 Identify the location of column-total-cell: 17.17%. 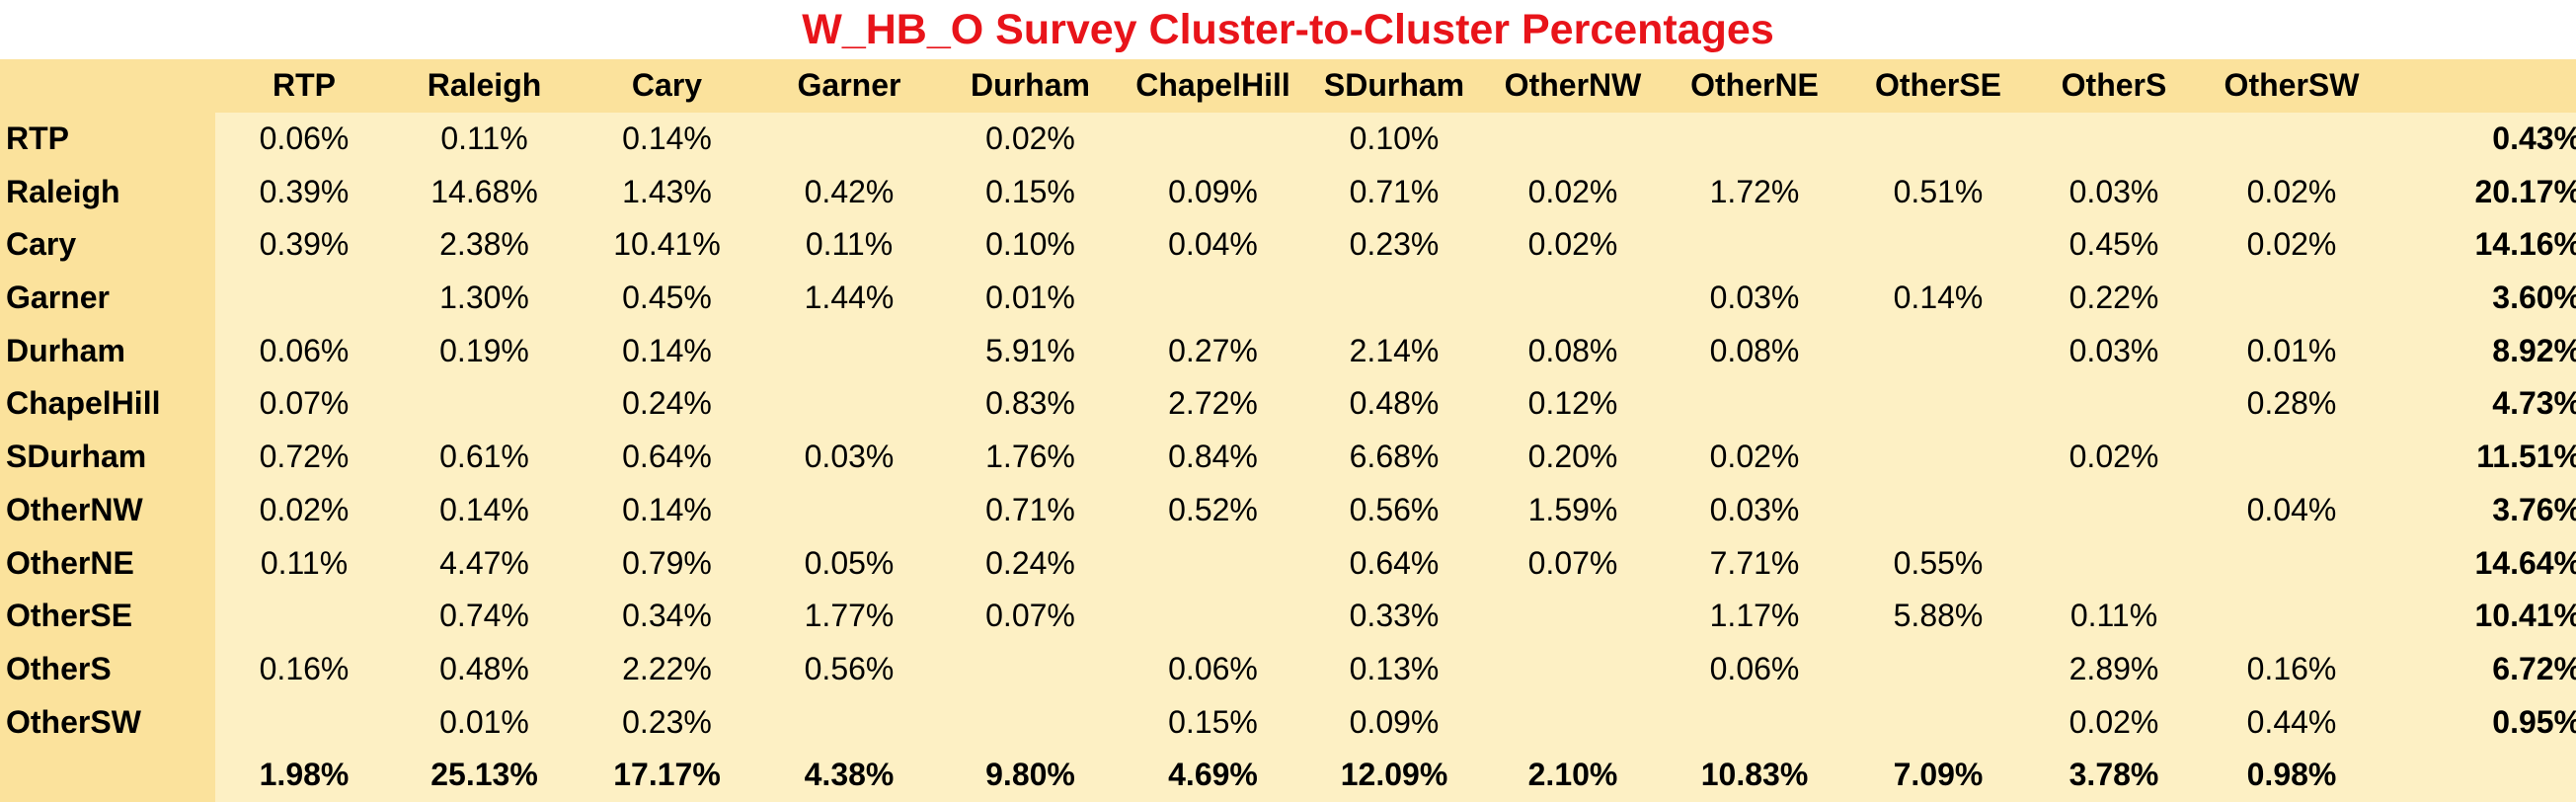
(667, 775).